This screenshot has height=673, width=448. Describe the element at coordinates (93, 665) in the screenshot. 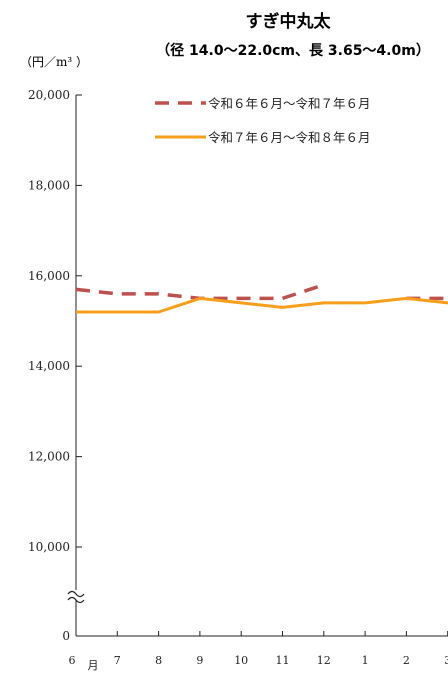

I see `x-unit-label: 月` at that location.